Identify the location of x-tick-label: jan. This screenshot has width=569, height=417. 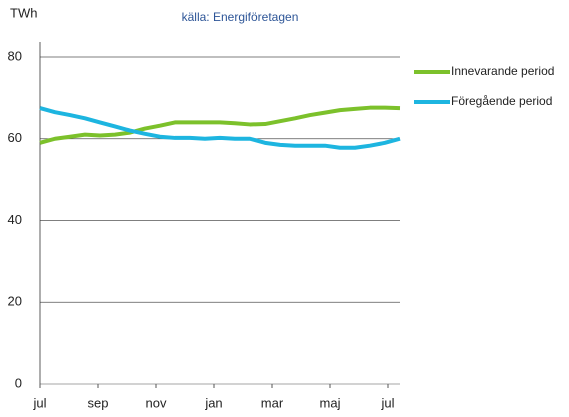
(213, 402).